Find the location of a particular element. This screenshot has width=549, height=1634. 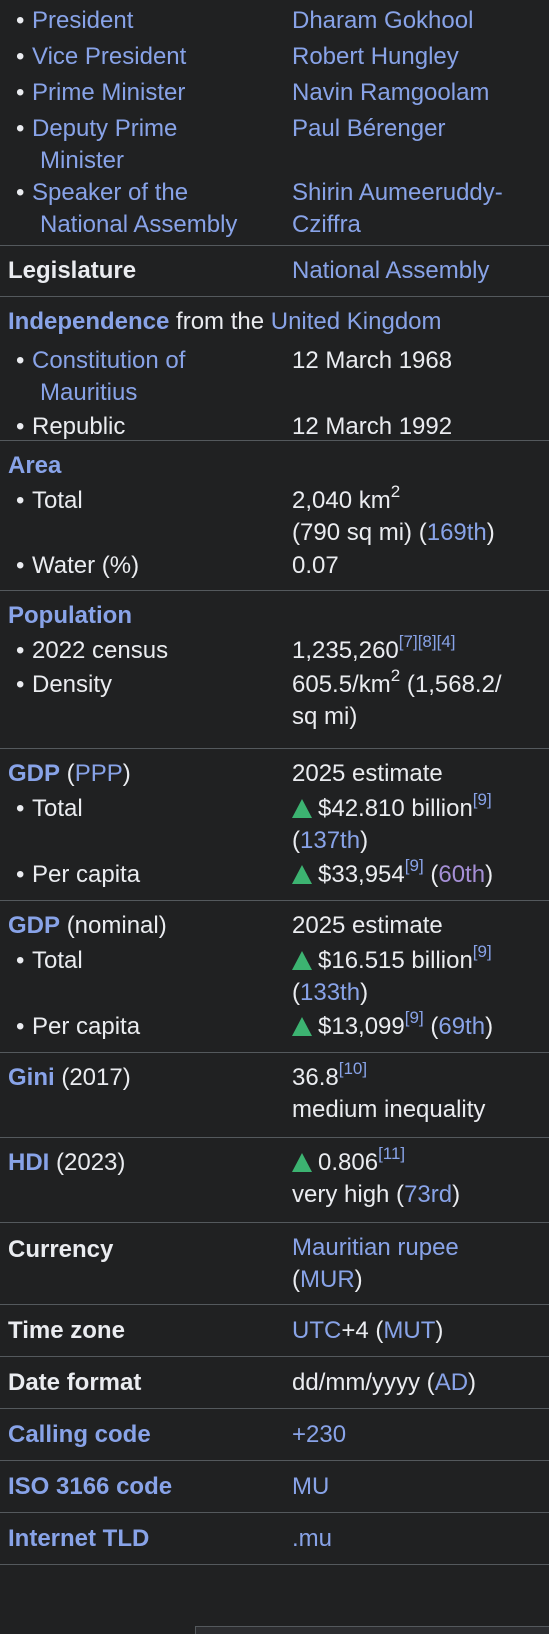

utc-link: UTC is located at coordinates (317, 1330).